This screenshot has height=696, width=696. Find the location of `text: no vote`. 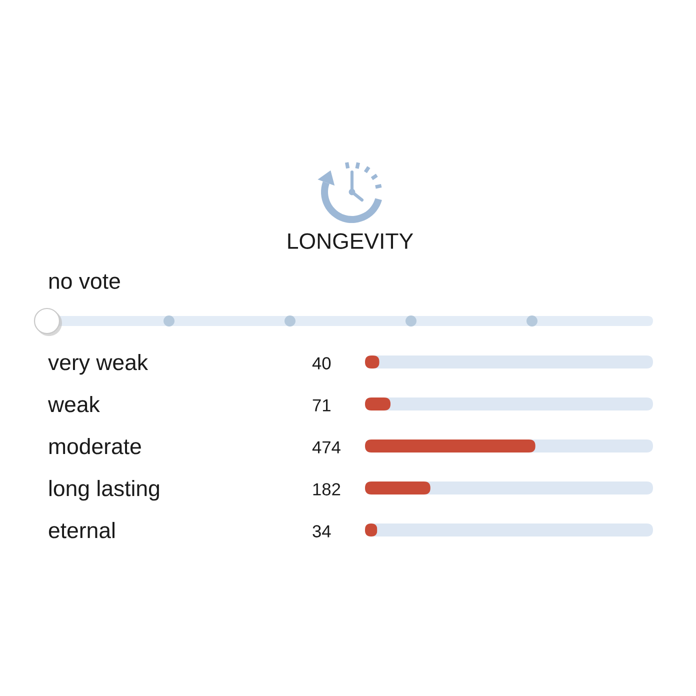

text: no vote is located at coordinates (84, 281).